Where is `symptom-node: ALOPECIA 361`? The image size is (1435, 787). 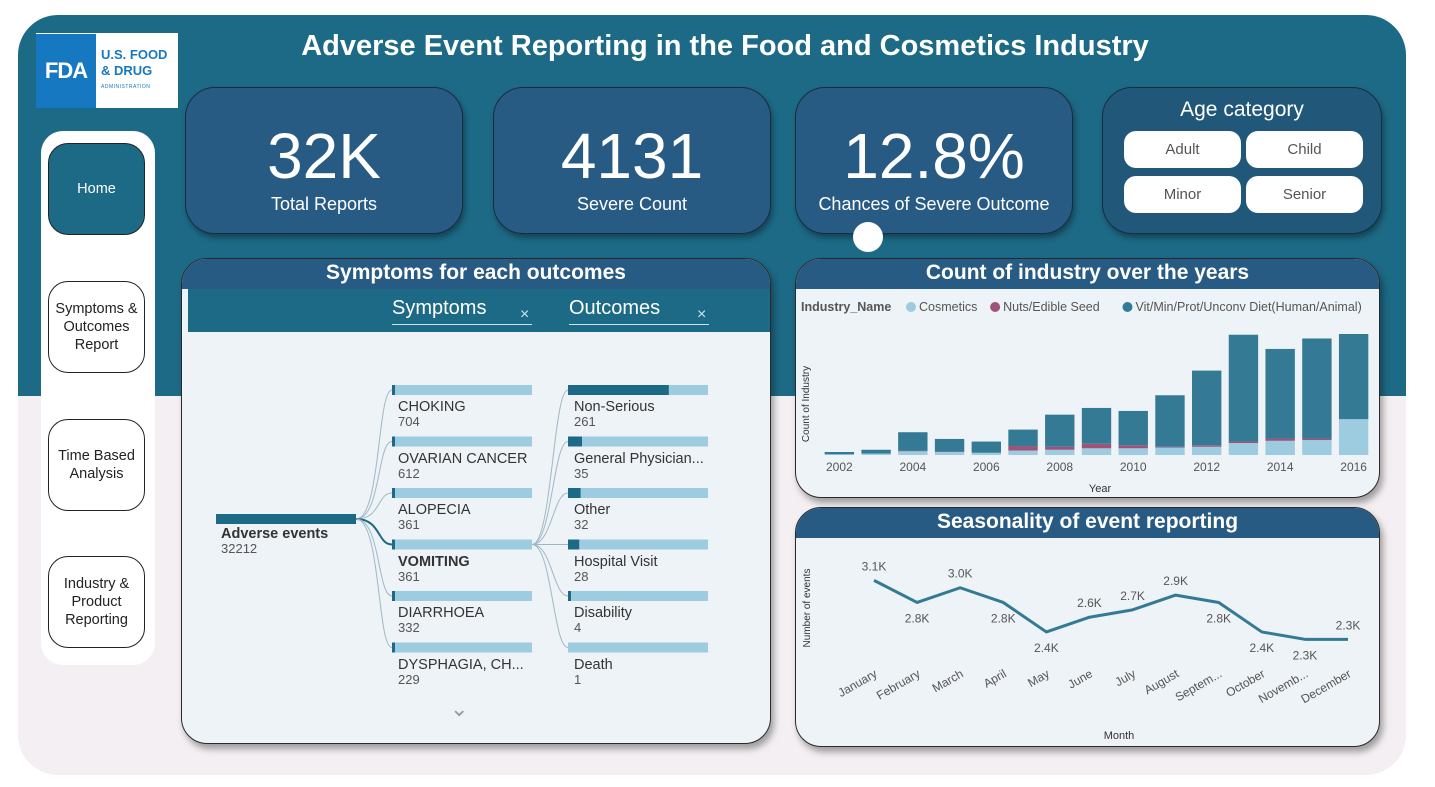 symptom-node: ALOPECIA 361 is located at coordinates (434, 516).